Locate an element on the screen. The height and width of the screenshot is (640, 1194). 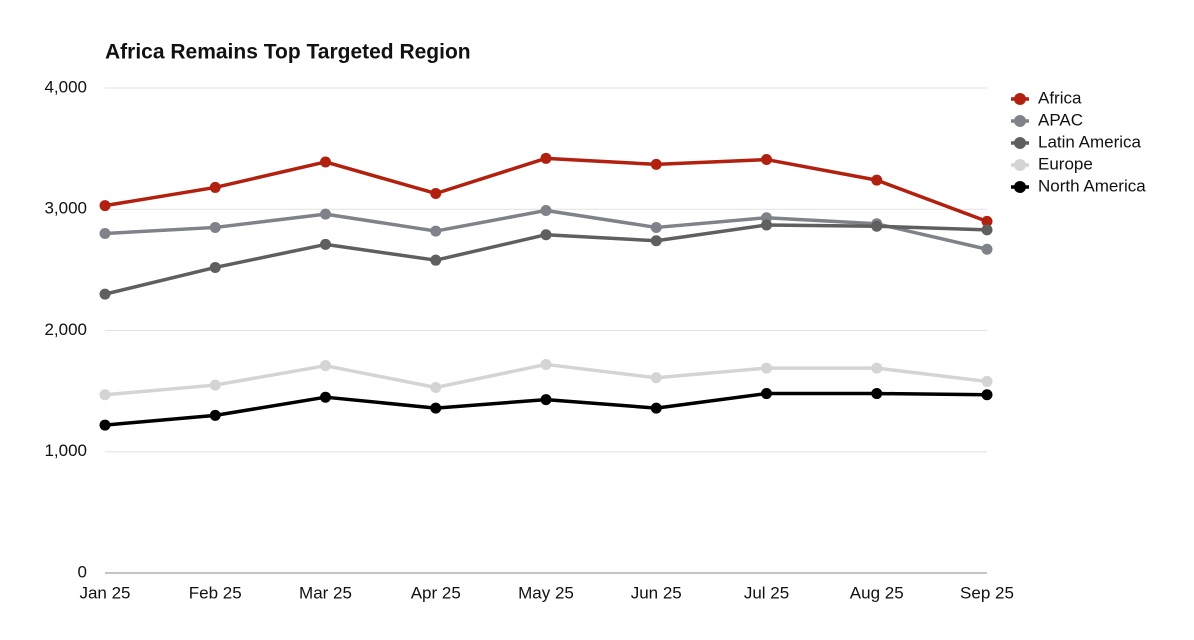
y-tick-label: 0 is located at coordinates (82, 571).